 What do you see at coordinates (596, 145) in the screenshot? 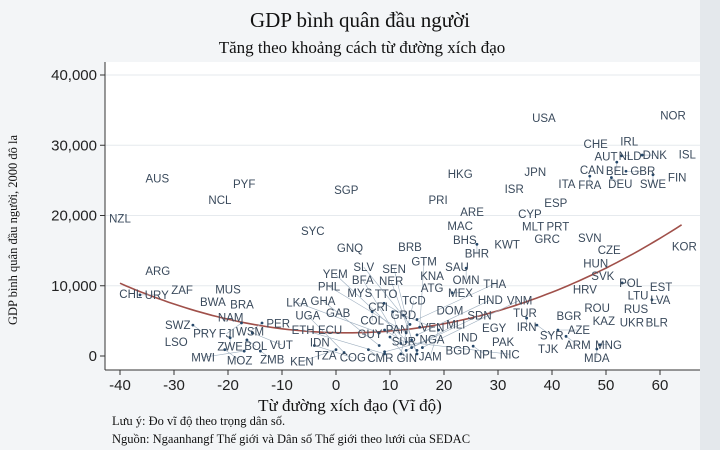
I see `point-label-che: CHE` at bounding box center [596, 145].